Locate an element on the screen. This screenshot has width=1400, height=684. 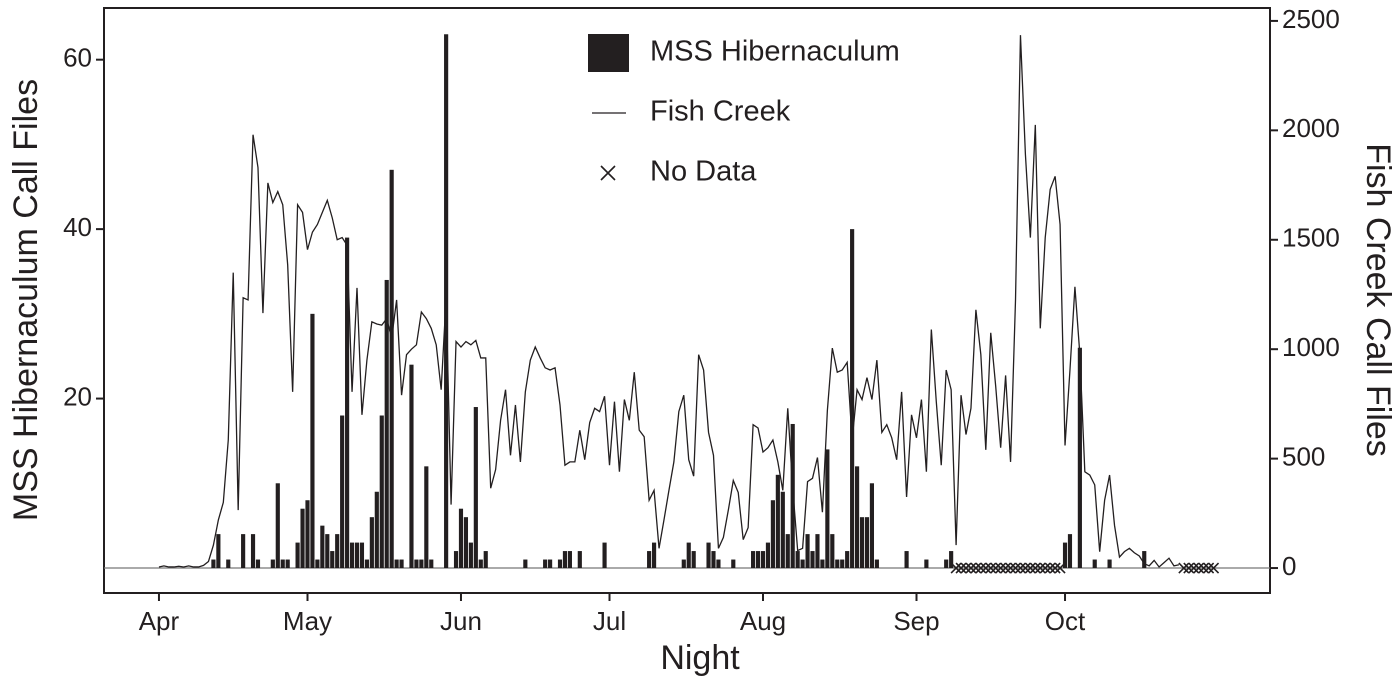
legend-label: Fish Creek is located at coordinates (720, 112).